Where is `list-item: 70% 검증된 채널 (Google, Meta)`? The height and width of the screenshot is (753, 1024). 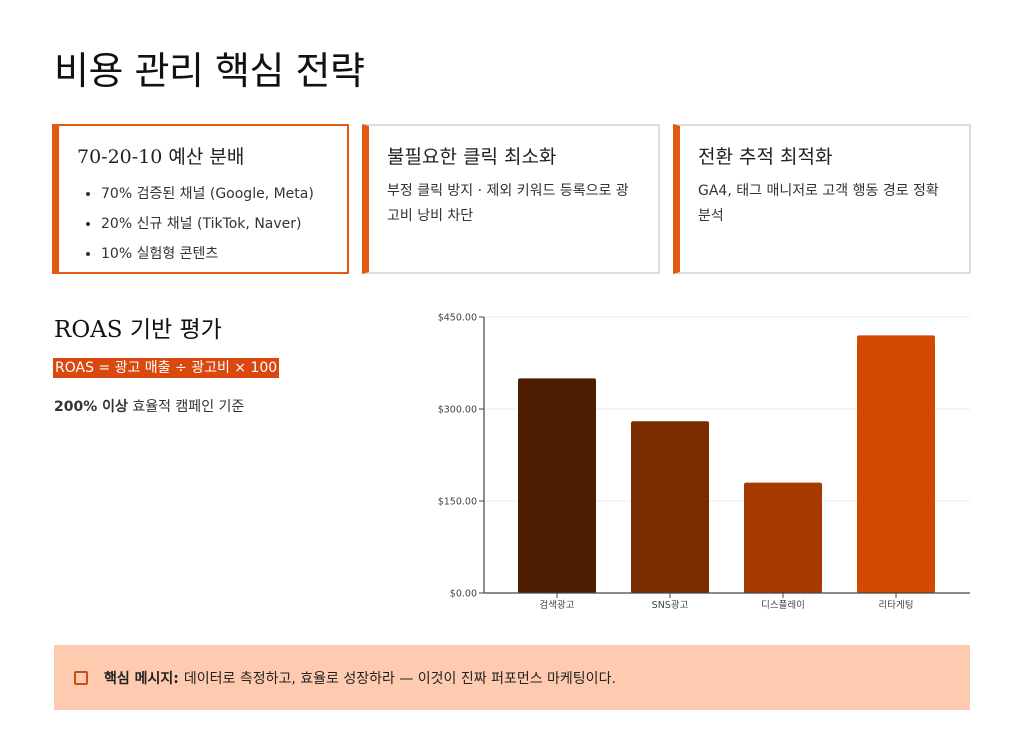 list-item: 70% 검증된 채널 (Google, Meta) is located at coordinates (215, 194).